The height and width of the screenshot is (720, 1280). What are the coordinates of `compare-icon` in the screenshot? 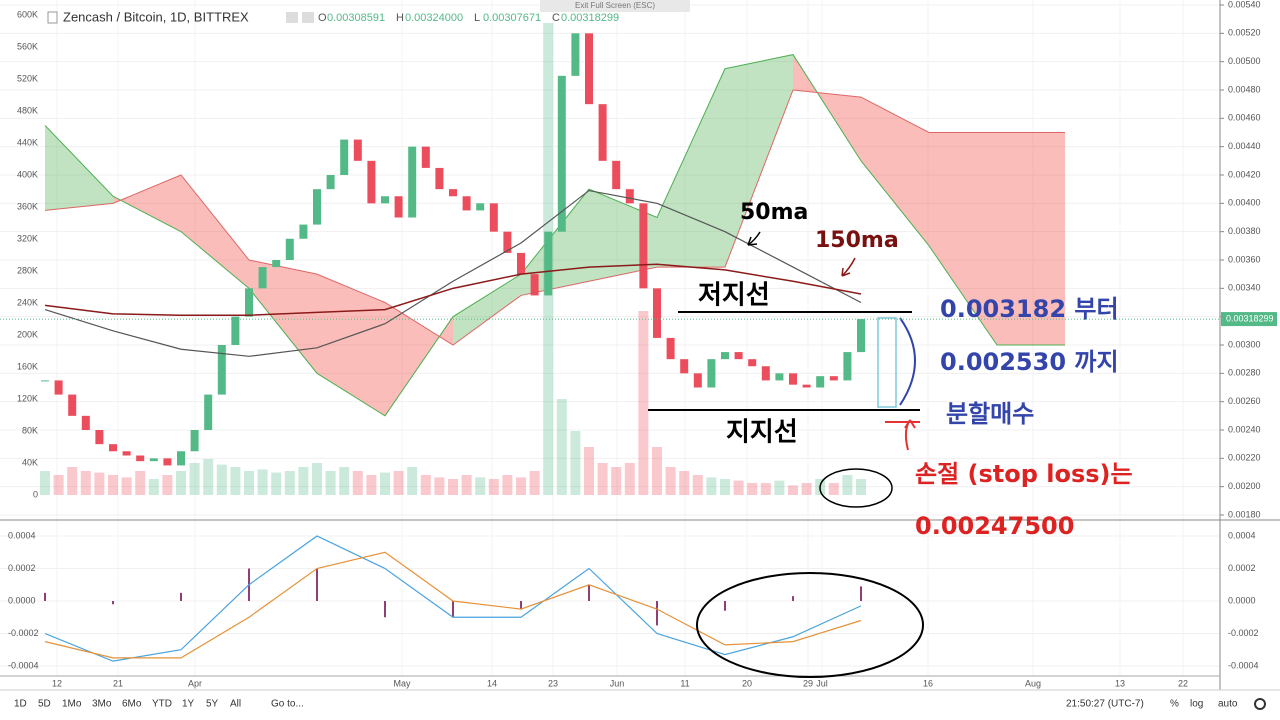 It's located at (308, 17).